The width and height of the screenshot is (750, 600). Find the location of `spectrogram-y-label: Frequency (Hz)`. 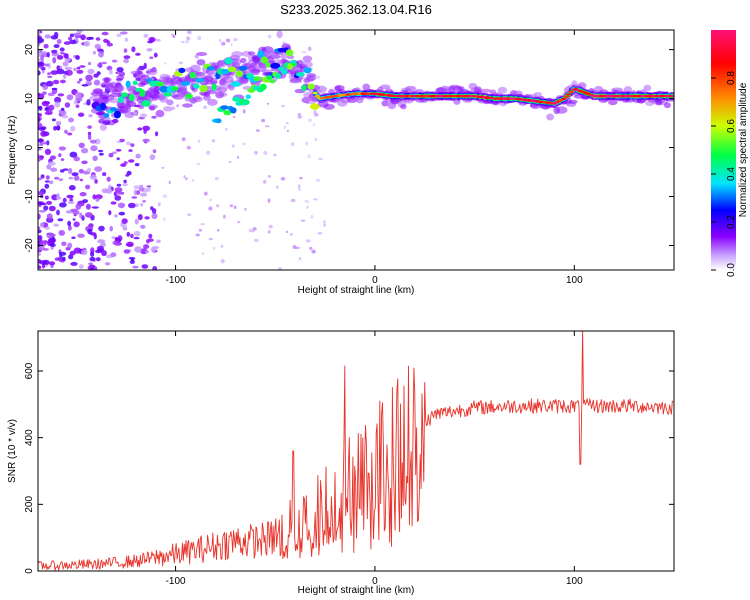

spectrogram-y-label: Frequency (Hz) is located at coordinates (12, 150).